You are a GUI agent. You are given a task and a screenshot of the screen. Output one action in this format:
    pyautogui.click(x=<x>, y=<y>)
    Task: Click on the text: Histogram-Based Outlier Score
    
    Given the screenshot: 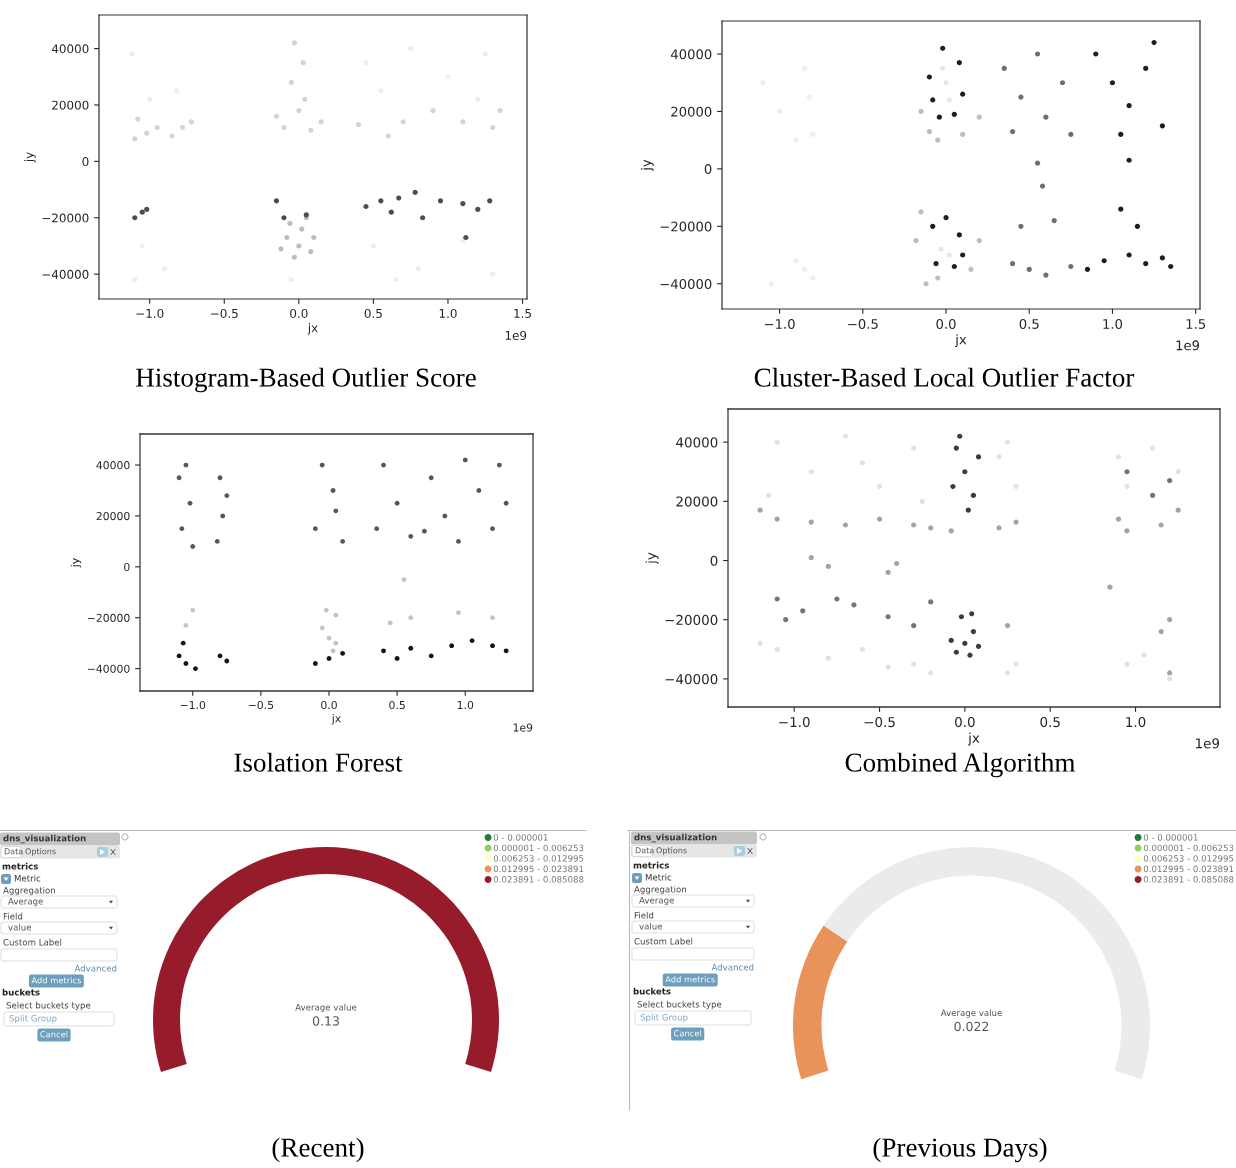 What is the action you would take?
    pyautogui.click(x=306, y=380)
    